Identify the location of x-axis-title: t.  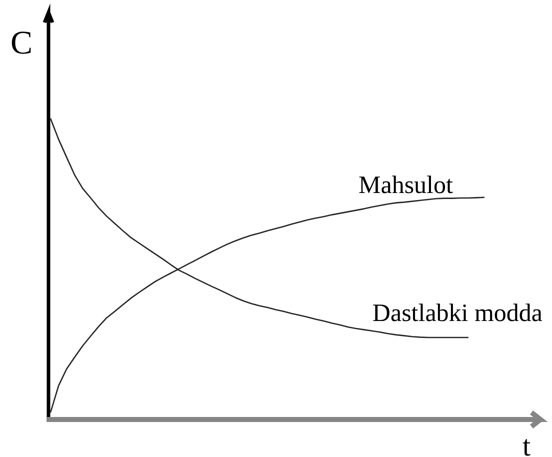
(526, 443).